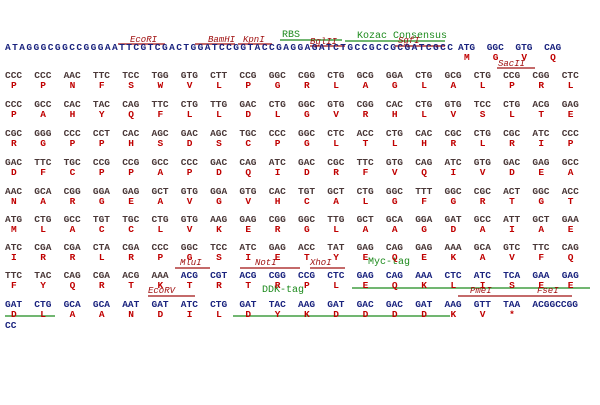 The width and height of the screenshot is (600, 405). I want to click on amino-acid: N, so click(14, 201).